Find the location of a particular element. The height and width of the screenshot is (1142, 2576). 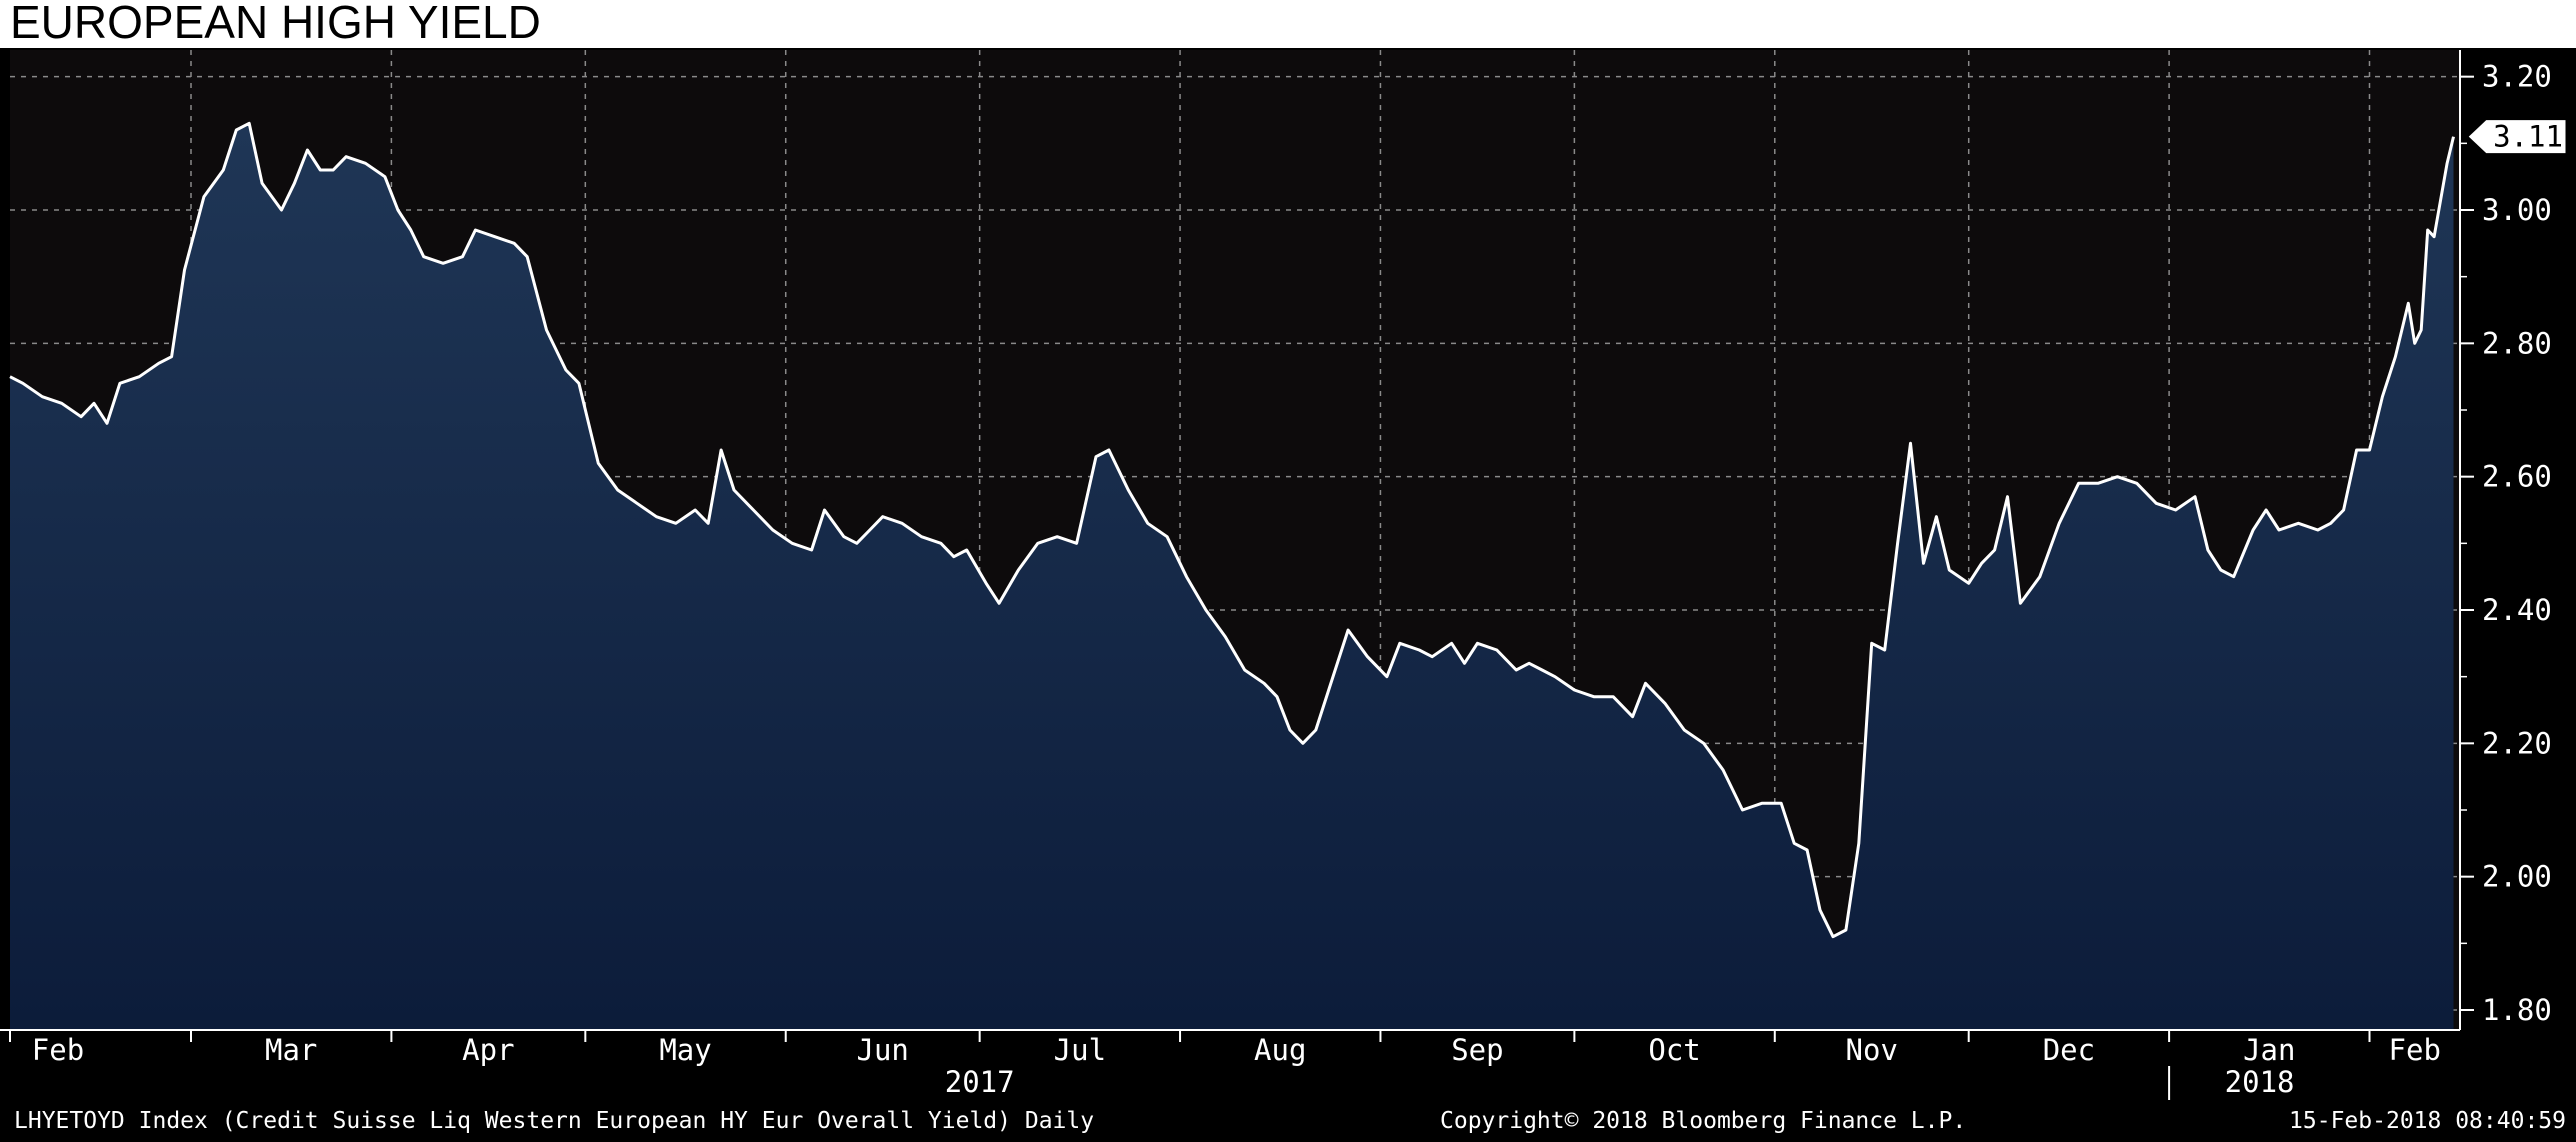

x-tick-label: Aug is located at coordinates (1280, 1050).